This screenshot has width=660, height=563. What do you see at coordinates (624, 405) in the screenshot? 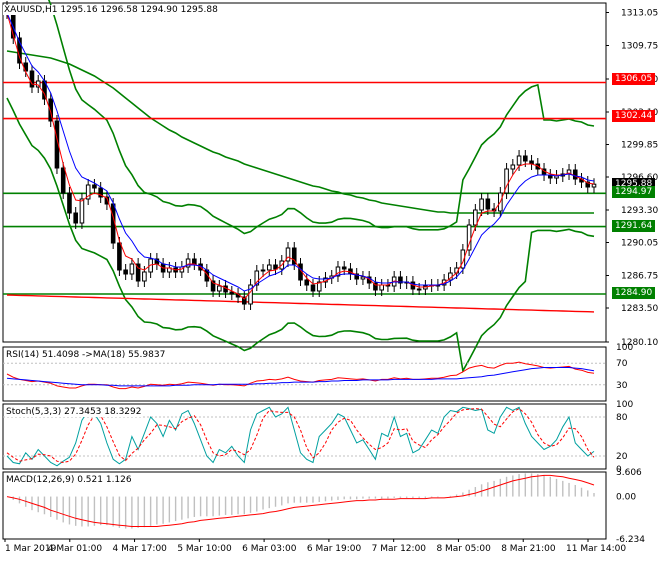
I see `stoch-tick-label: 100` at bounding box center [624, 405].